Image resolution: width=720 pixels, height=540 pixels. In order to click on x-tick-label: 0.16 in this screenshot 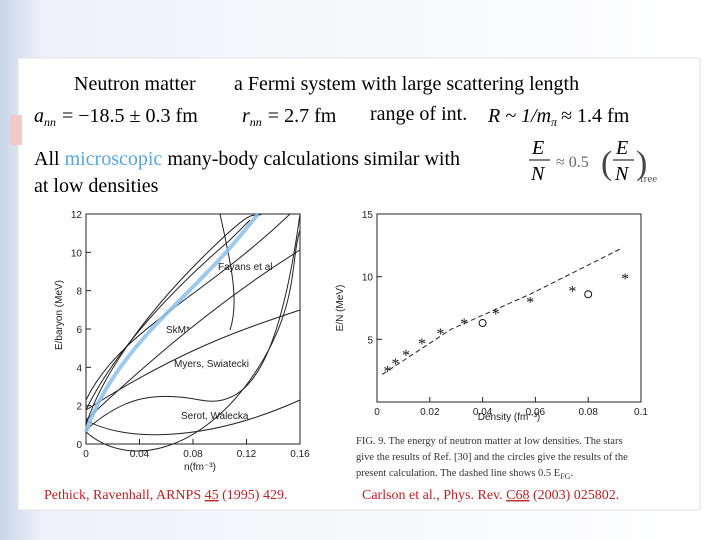, I will do `click(300, 454)`.